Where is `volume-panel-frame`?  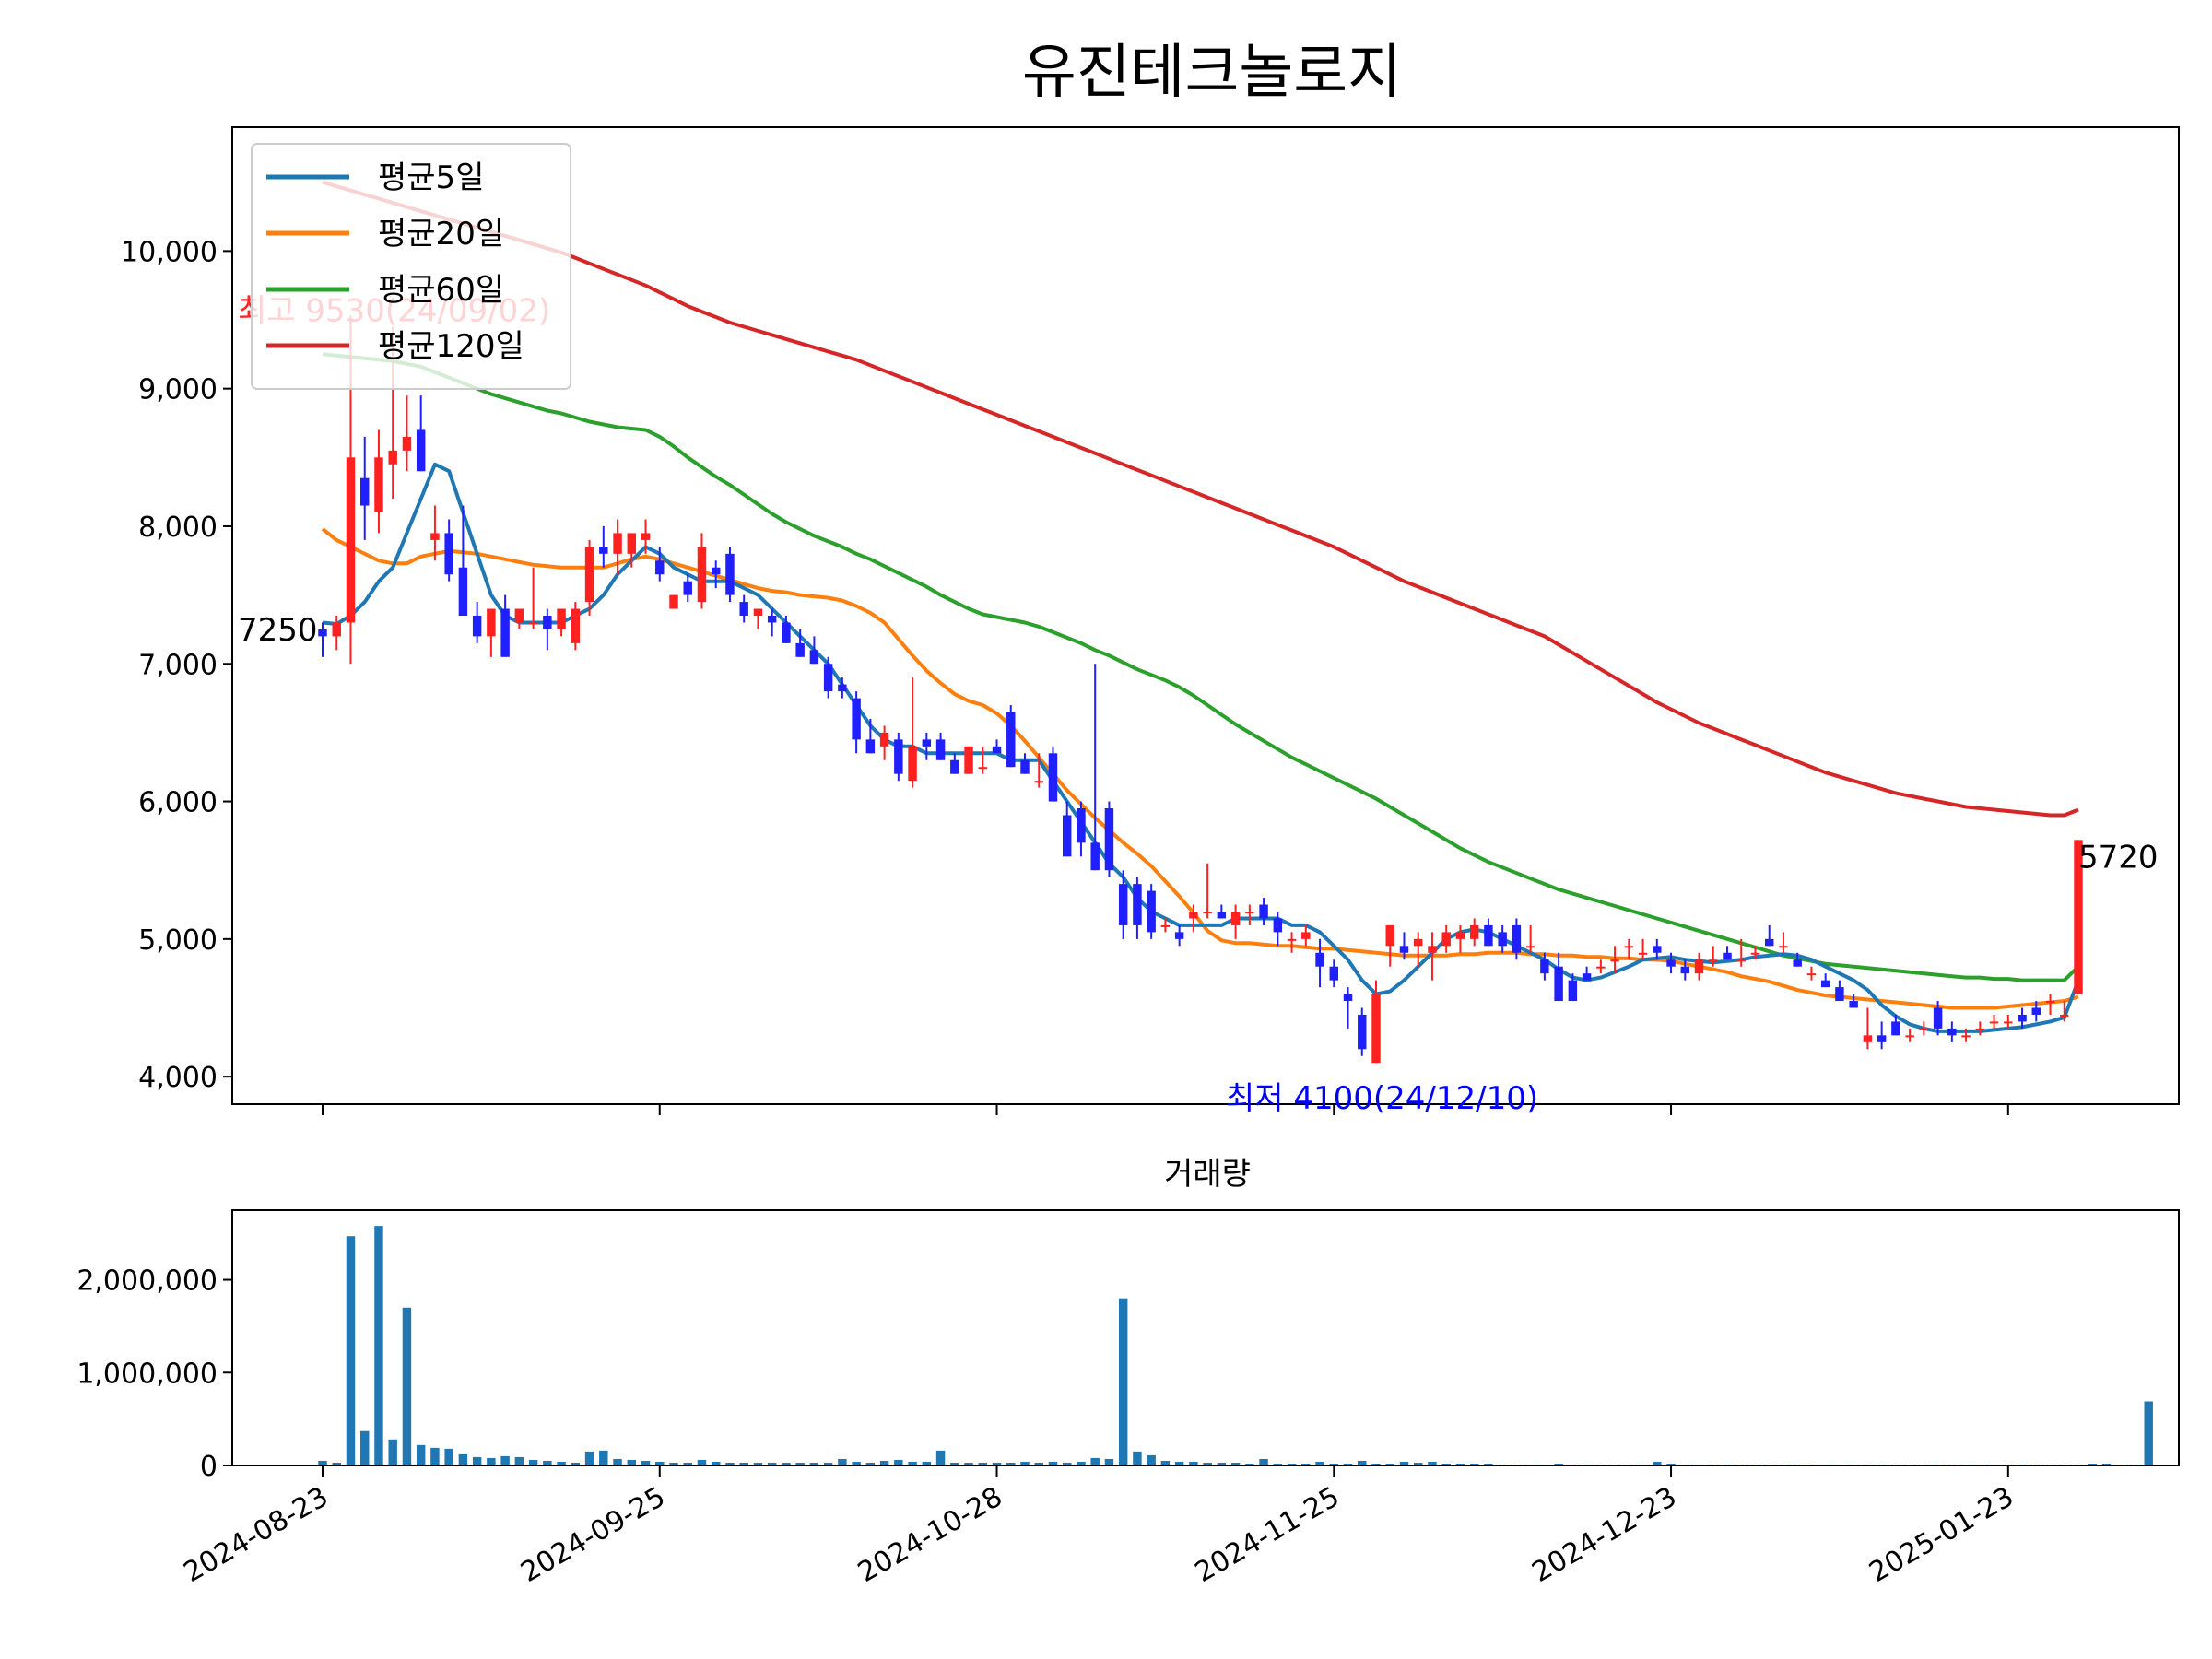 volume-panel-frame is located at coordinates (1205, 1337).